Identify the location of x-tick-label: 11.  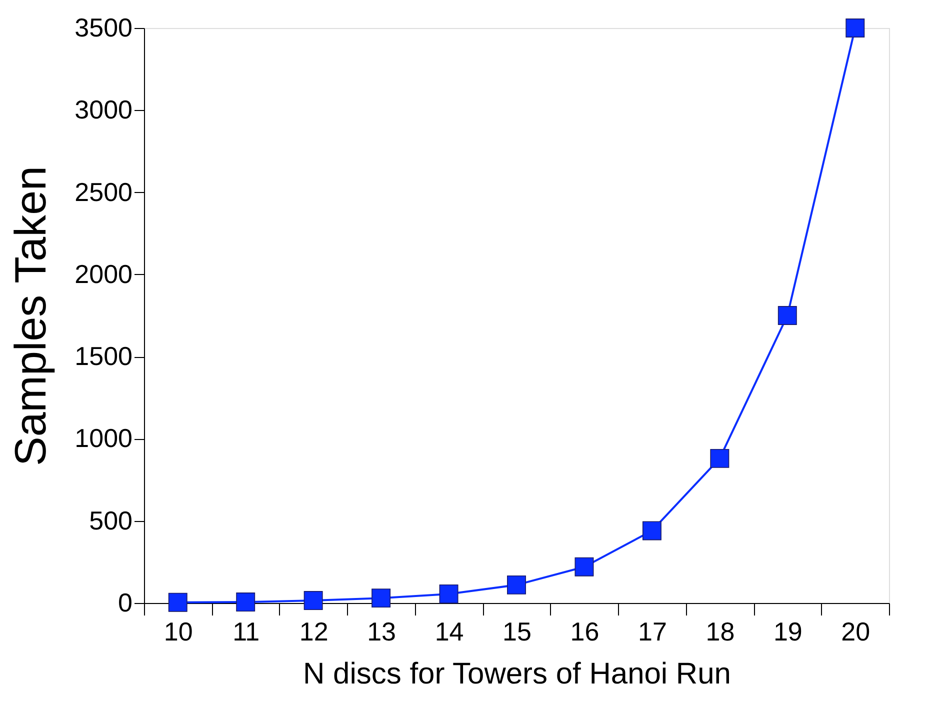
(246, 631).